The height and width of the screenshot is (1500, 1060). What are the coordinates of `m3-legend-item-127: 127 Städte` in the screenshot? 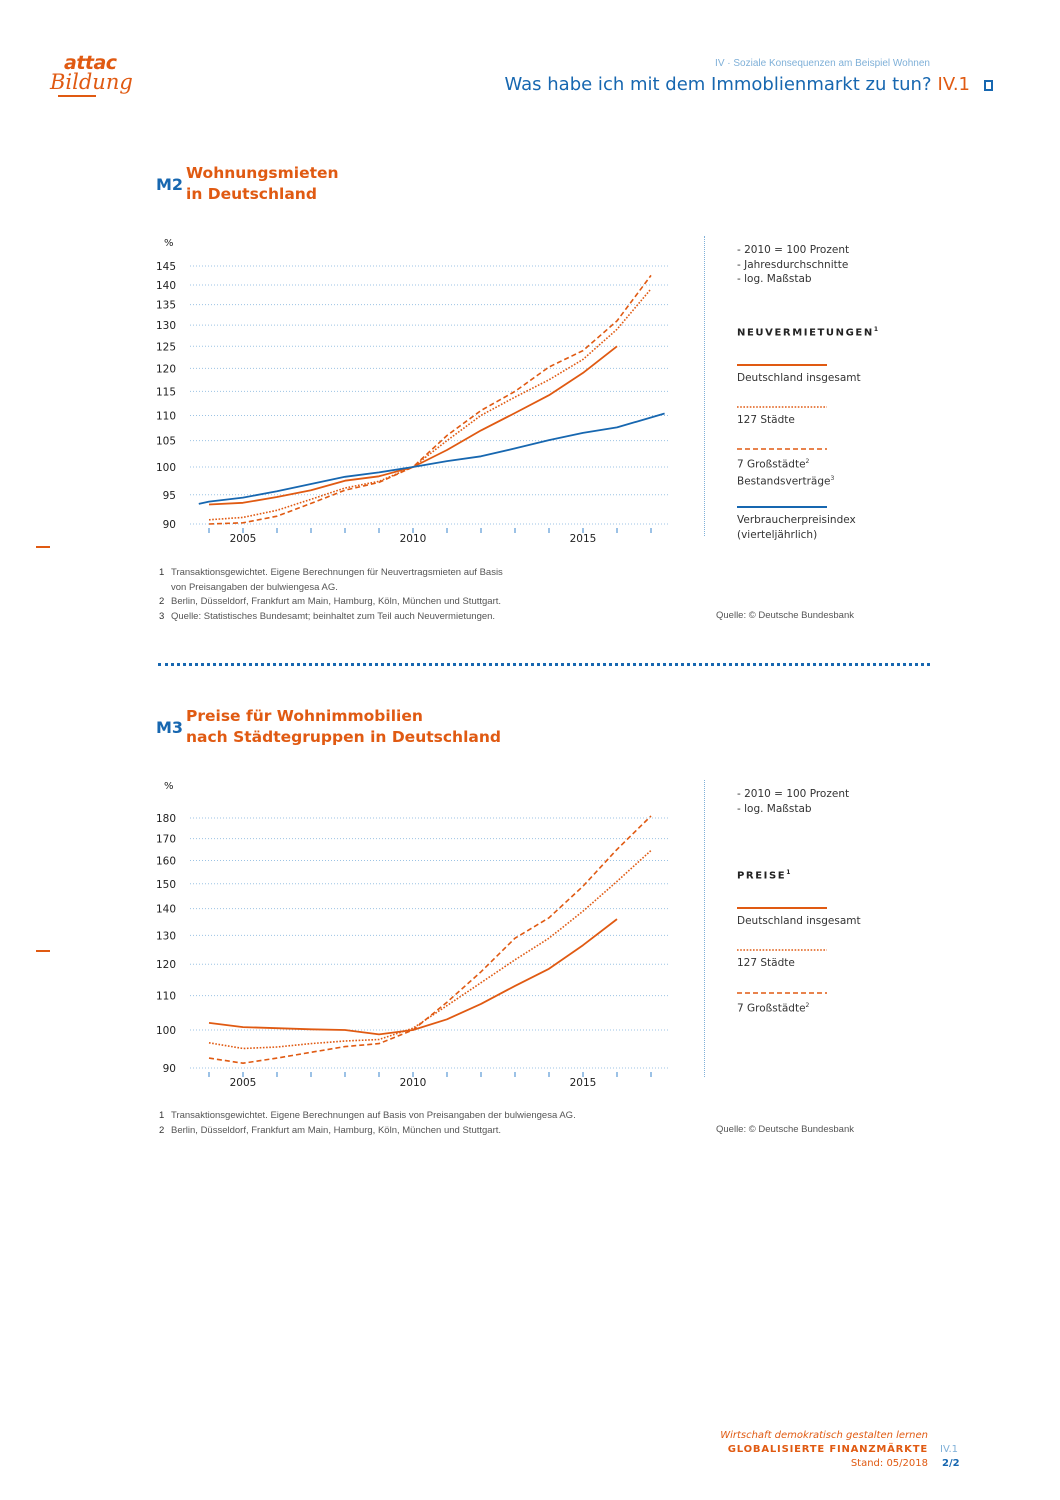 It's located at (783, 954).